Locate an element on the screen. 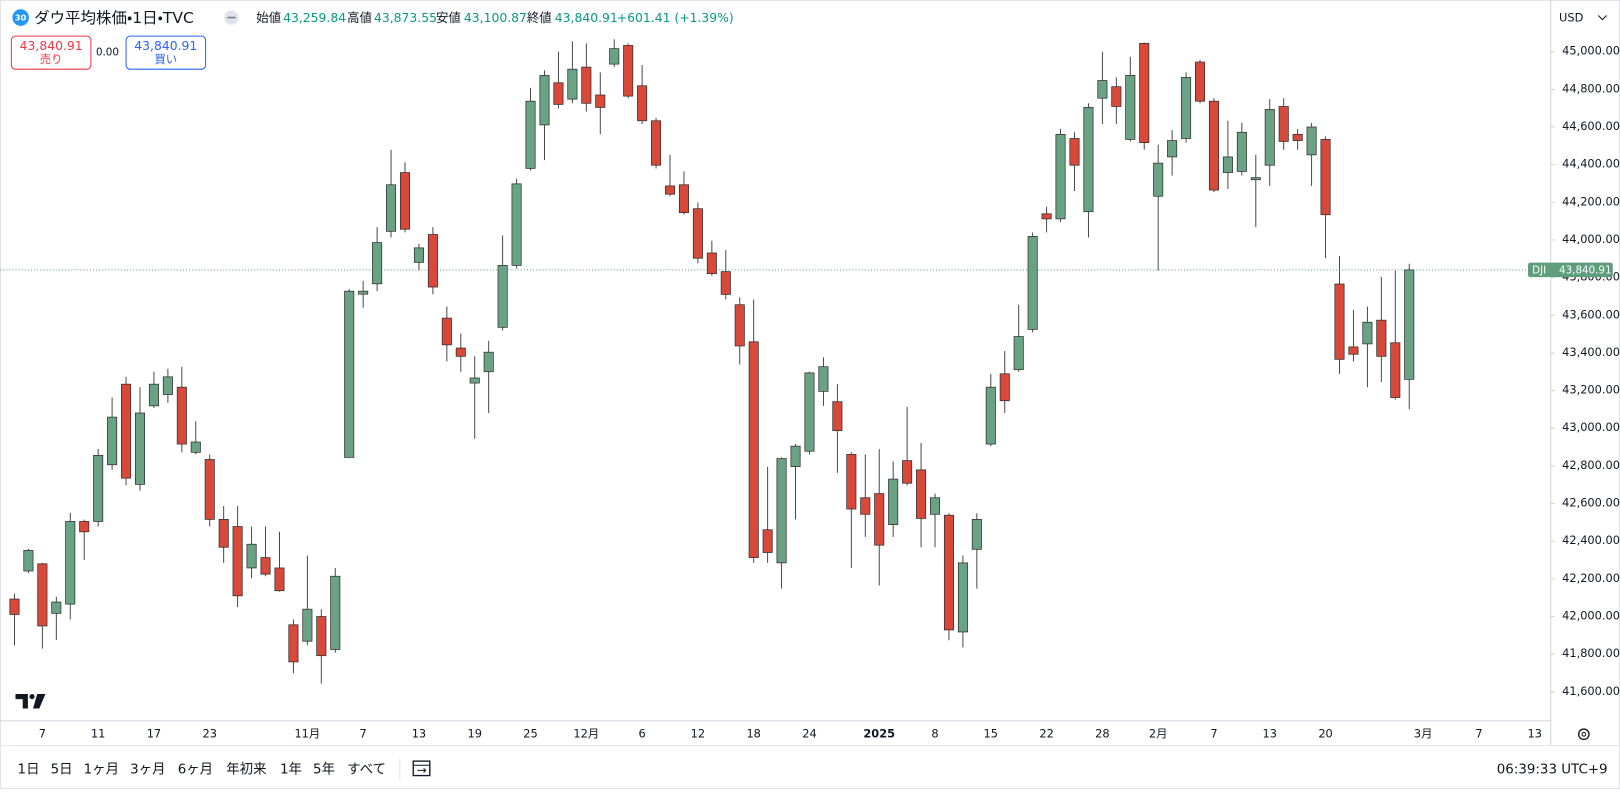 The height and width of the screenshot is (793, 1620). range-button: 1ヶ月 is located at coordinates (101, 769).